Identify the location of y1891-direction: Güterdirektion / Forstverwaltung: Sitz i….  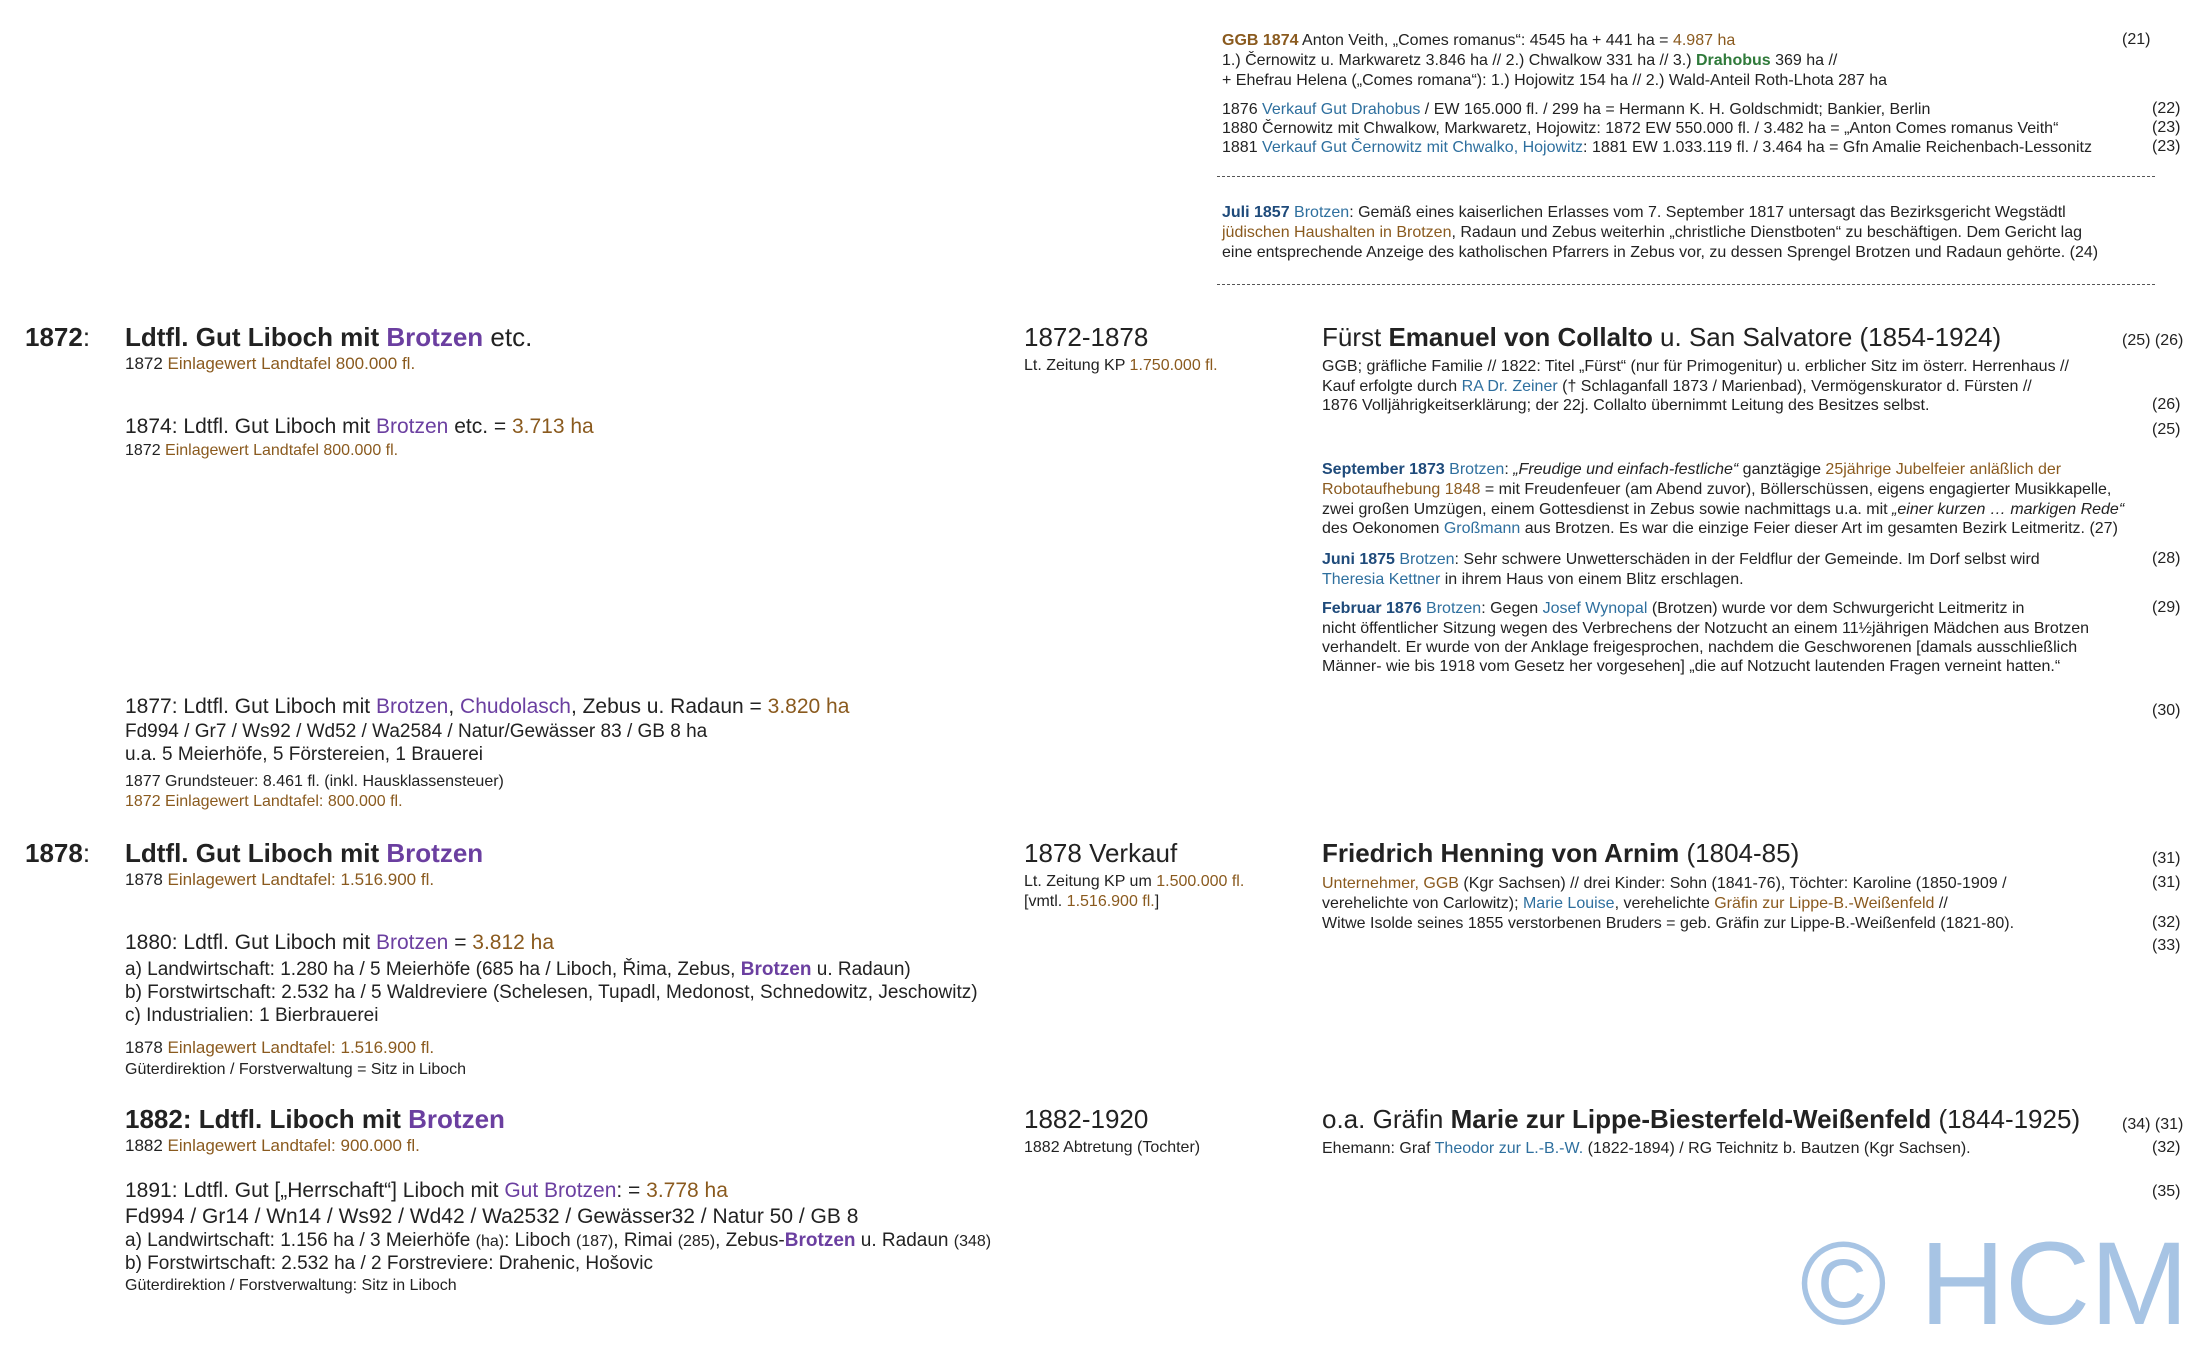
(291, 1285).